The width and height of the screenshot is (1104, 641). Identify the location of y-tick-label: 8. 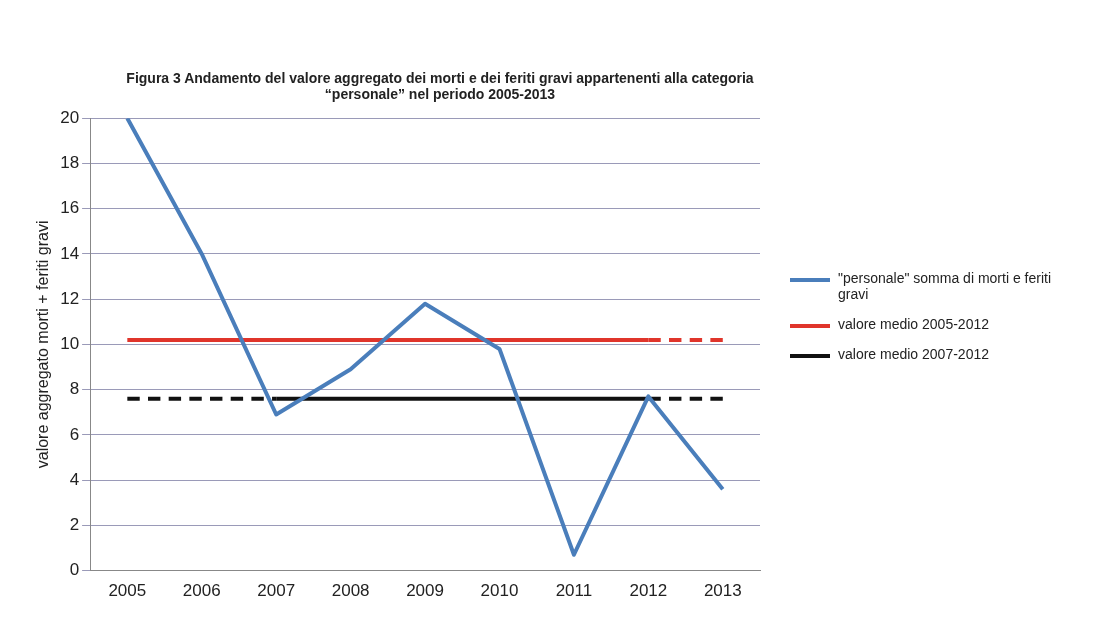
(74, 389).